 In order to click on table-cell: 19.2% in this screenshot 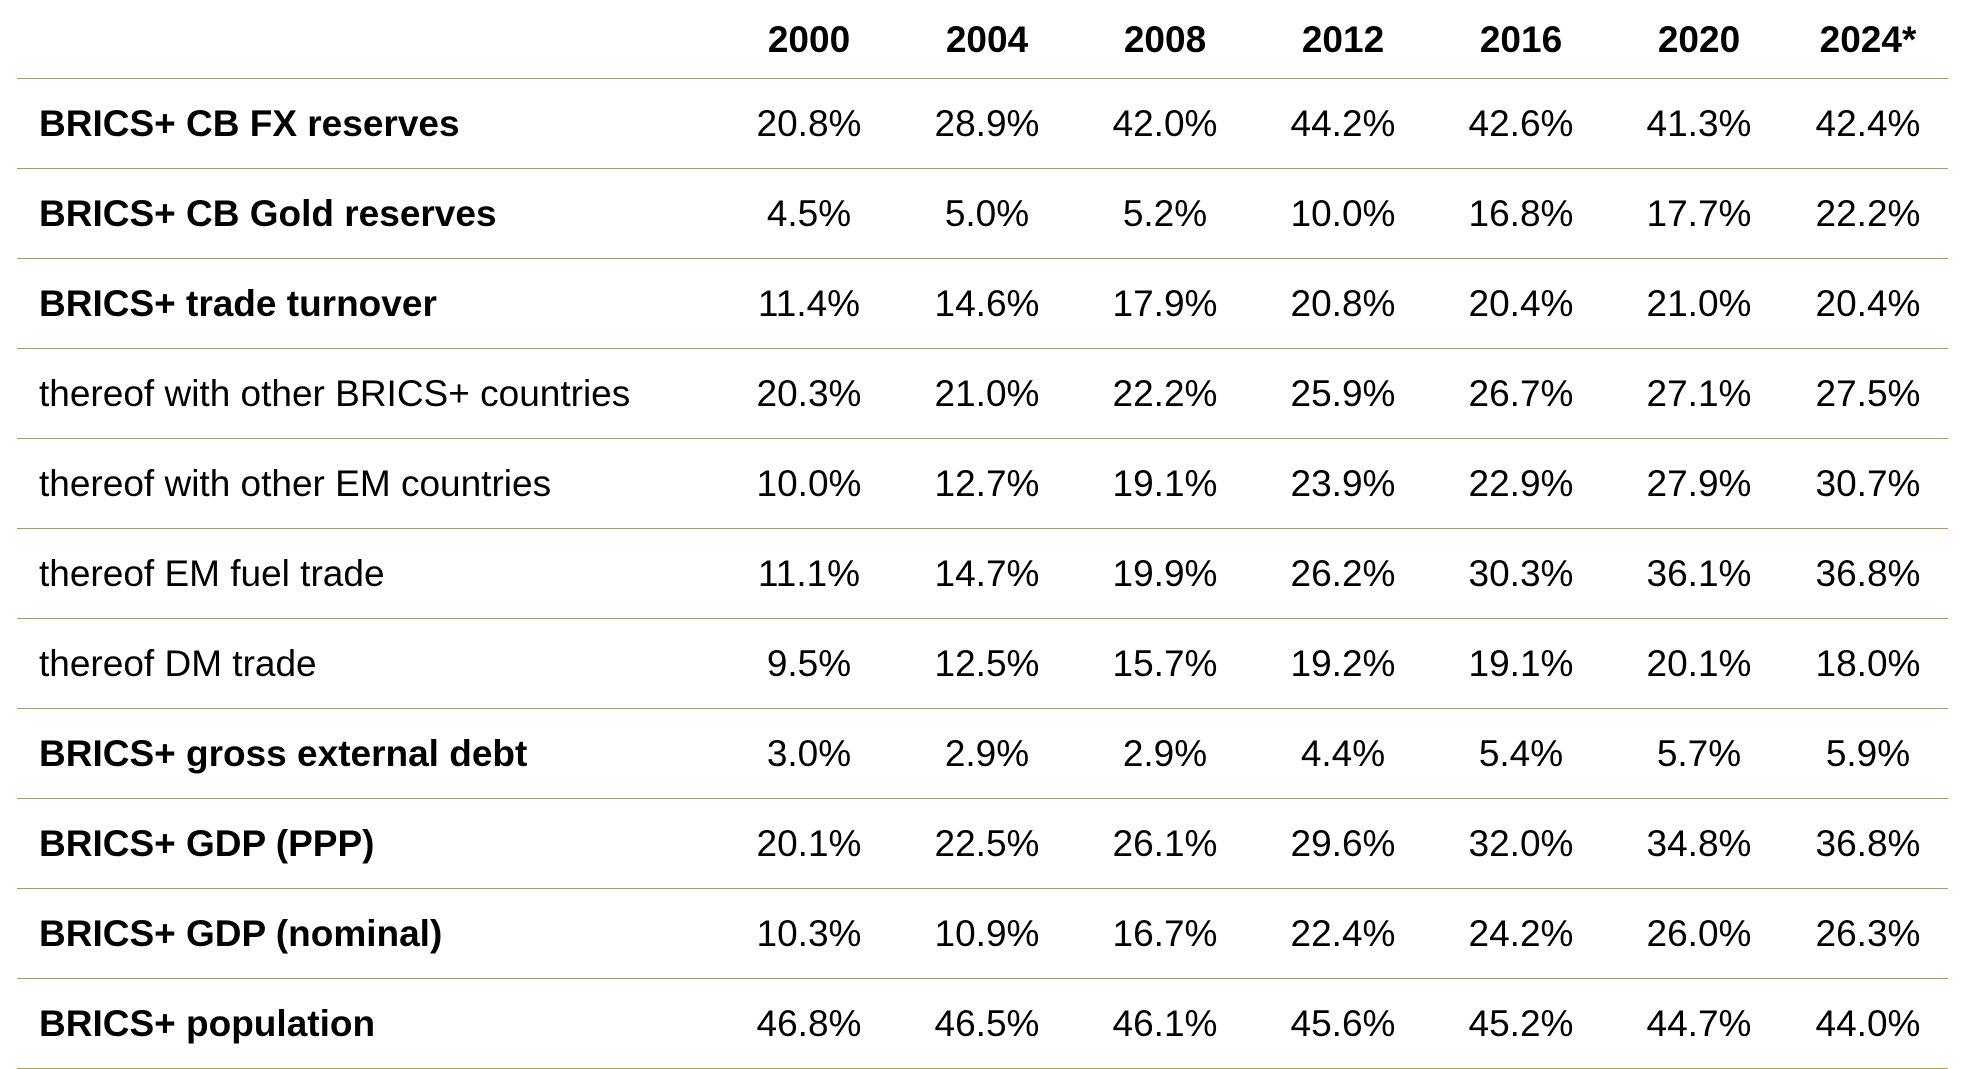, I will do `click(1343, 663)`.